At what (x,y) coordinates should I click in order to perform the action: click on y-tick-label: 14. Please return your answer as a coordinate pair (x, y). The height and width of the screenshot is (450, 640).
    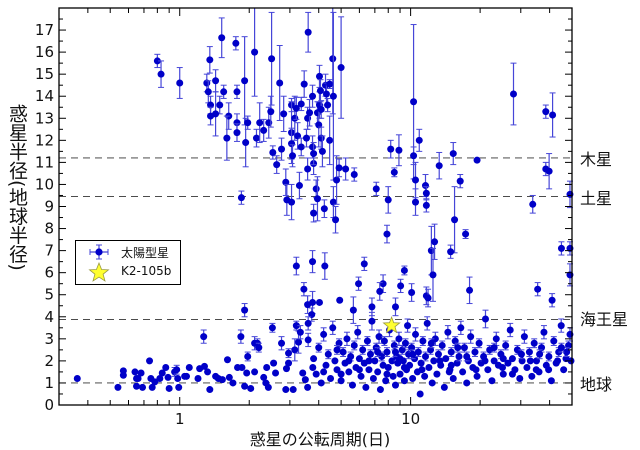
    Looking at the image, I should click on (44, 96).